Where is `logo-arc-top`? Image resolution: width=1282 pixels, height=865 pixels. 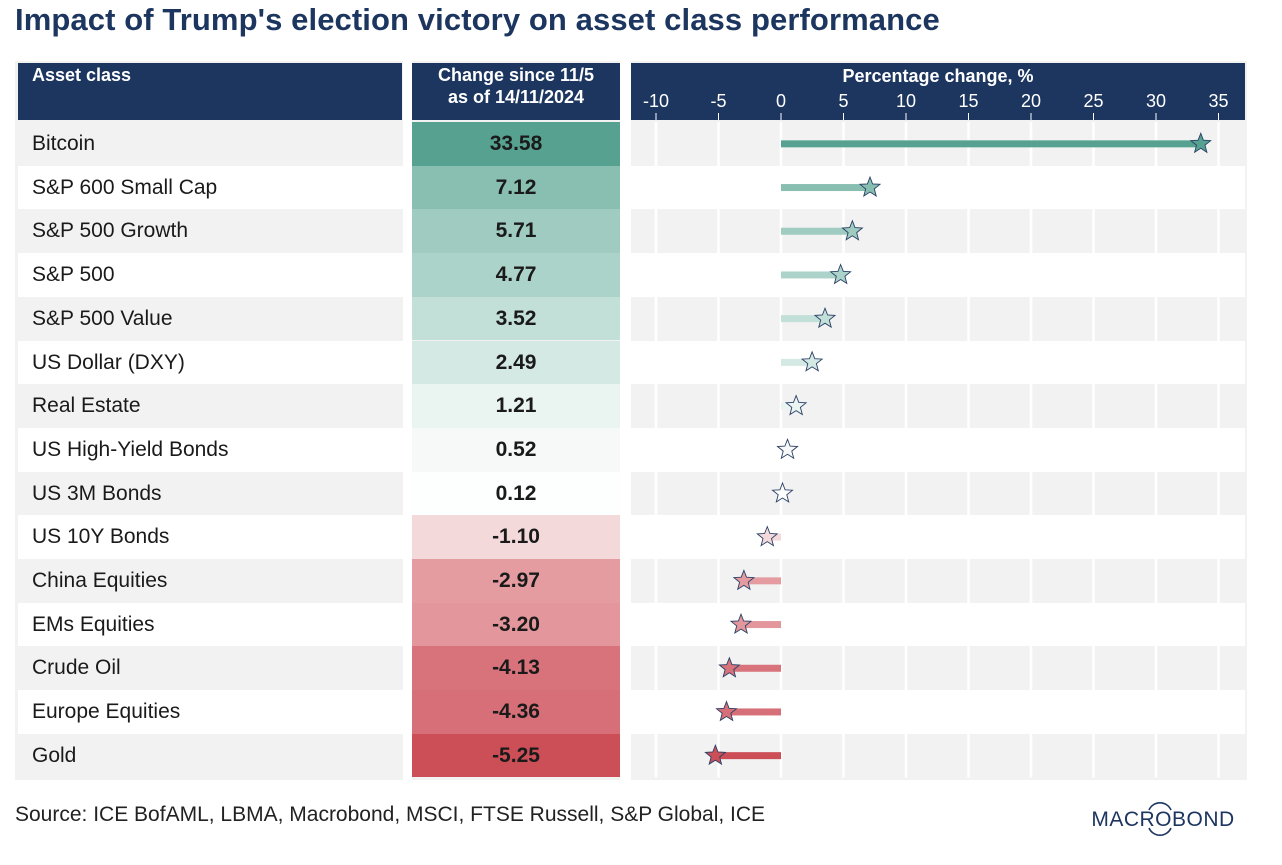
logo-arc-top is located at coordinates (1160, 806).